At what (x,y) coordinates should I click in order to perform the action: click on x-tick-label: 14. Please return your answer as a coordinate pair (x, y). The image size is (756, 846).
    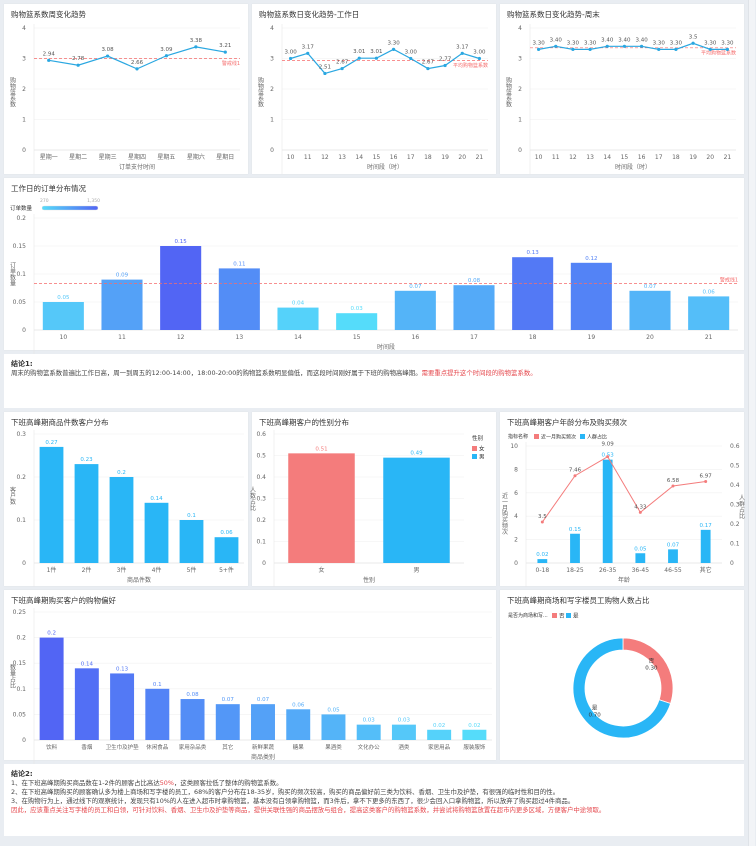
    Looking at the image, I should click on (298, 337).